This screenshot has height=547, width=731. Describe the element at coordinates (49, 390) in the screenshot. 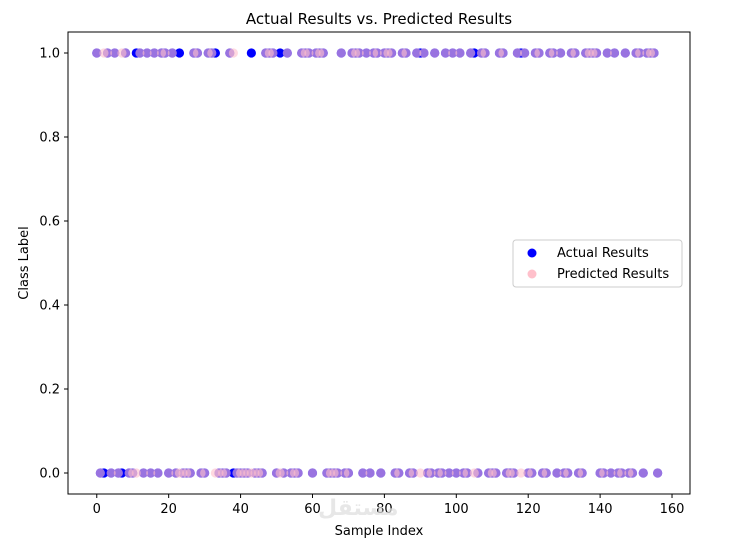

I see `y-tick-label: 0.2` at that location.